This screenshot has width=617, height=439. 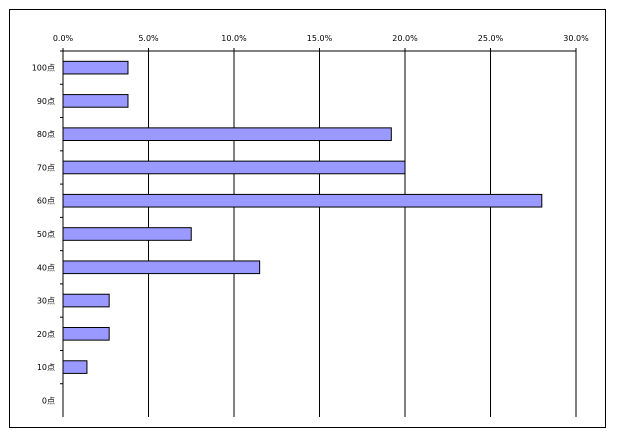 What do you see at coordinates (46, 167) in the screenshot?
I see `y-tick-label: 70点` at bounding box center [46, 167].